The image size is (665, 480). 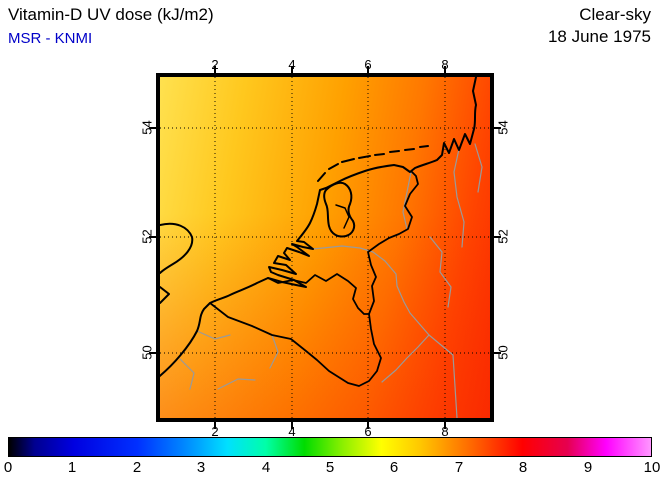 What do you see at coordinates (215, 431) in the screenshot?
I see `lon-tick-label-bottom: 2` at bounding box center [215, 431].